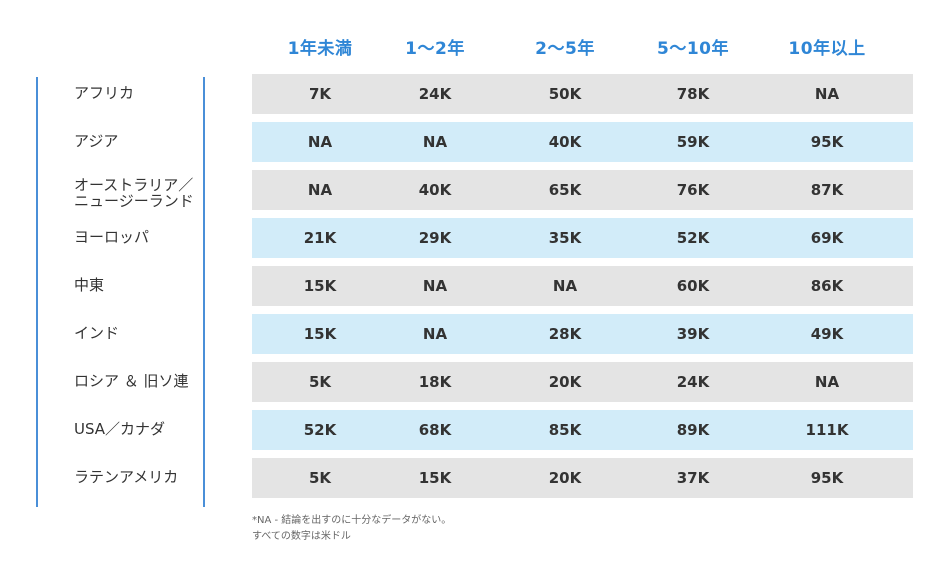 The height and width of the screenshot is (573, 931). Describe the element at coordinates (134, 201) in the screenshot. I see `region-label-line: ニュージーランド` at that location.